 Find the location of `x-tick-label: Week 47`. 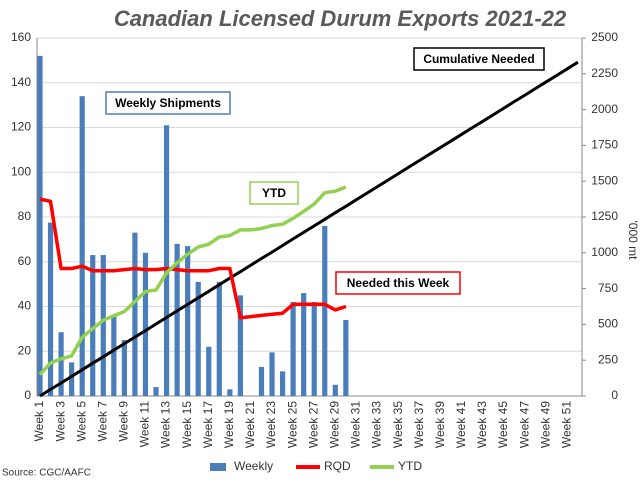

x-tick-label: Week 47 is located at coordinates (524, 424).